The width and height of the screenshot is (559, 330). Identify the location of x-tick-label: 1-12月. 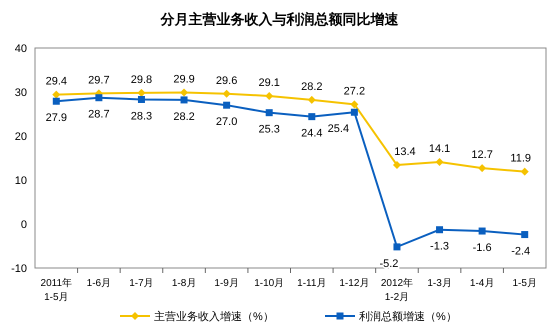
(354, 283).